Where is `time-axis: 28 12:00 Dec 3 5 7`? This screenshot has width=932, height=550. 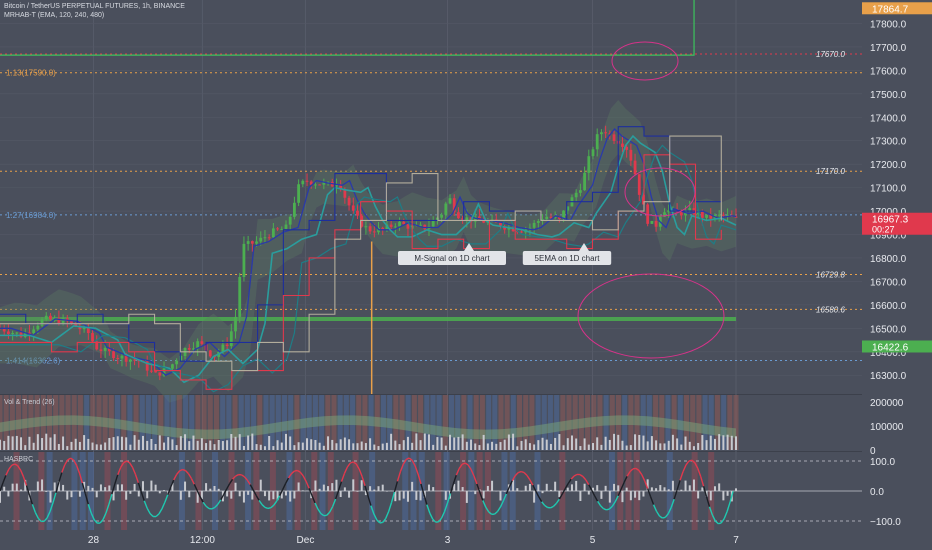 time-axis: 28 12:00 Dec 3 5 7 is located at coordinates (466, 540).